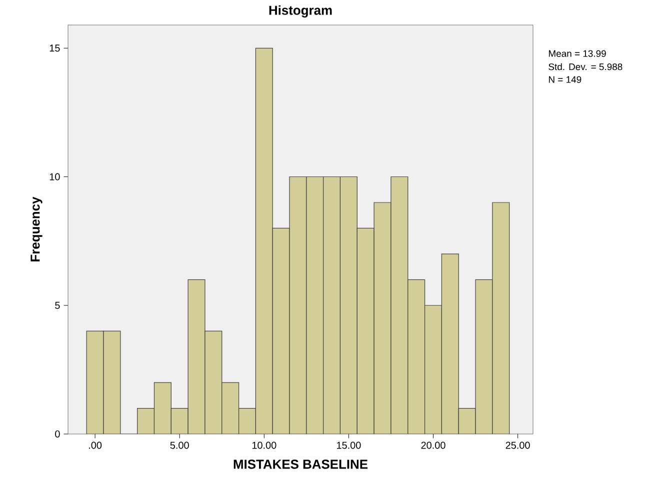 The height and width of the screenshot is (484, 648). Describe the element at coordinates (57, 305) in the screenshot. I see `y-tick-label: 5` at that location.